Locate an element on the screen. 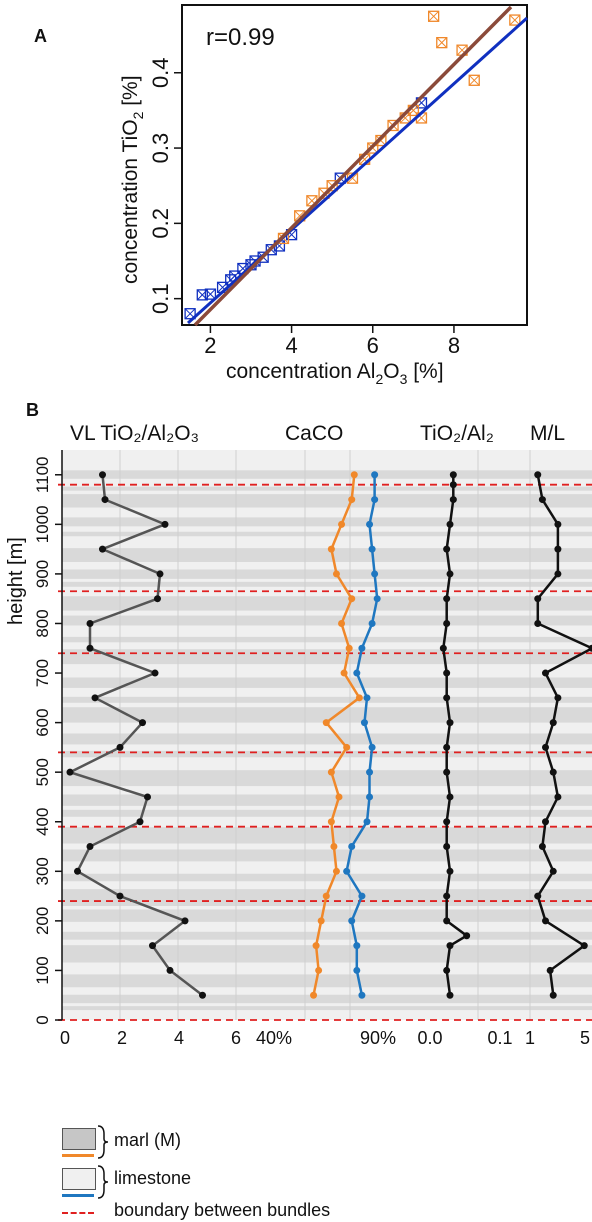 This screenshot has height=1222, width=592. panel-b-y-tick-label: 200 is located at coordinates (42, 921).